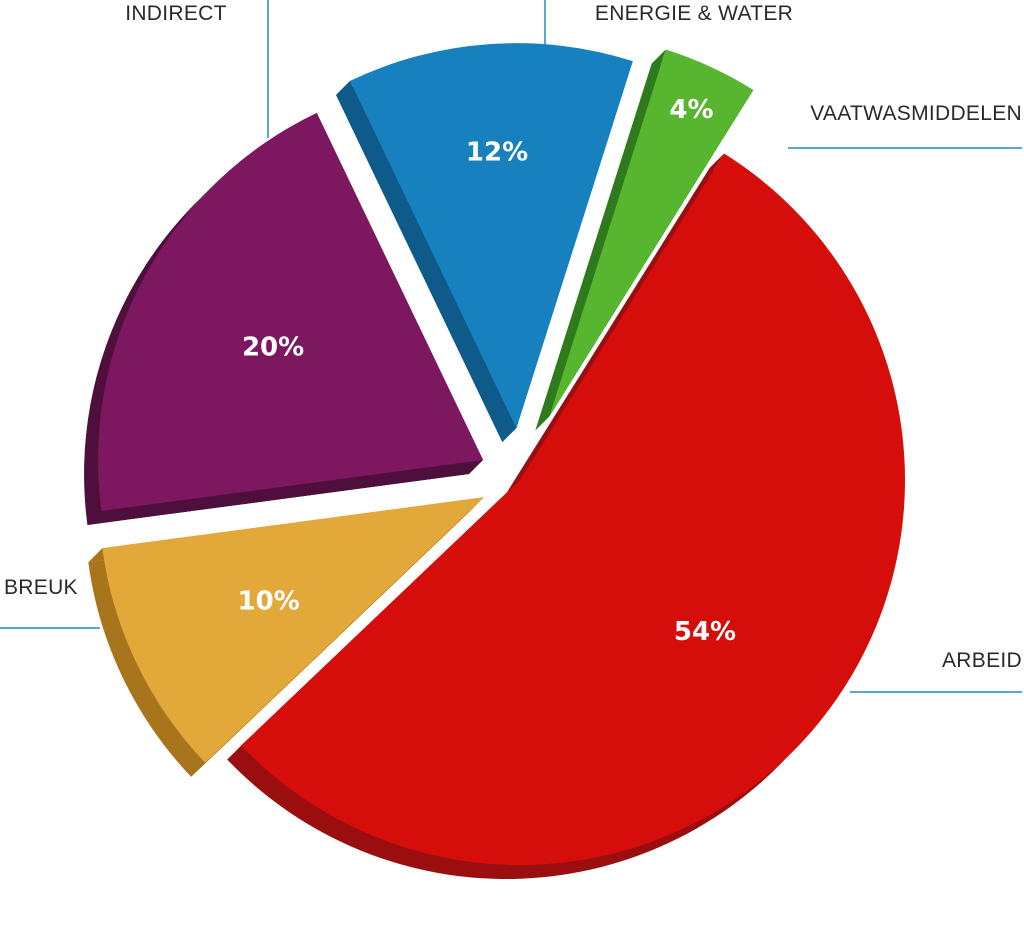 The image size is (1024, 931). I want to click on value-label-breuk: 10%, so click(269, 601).